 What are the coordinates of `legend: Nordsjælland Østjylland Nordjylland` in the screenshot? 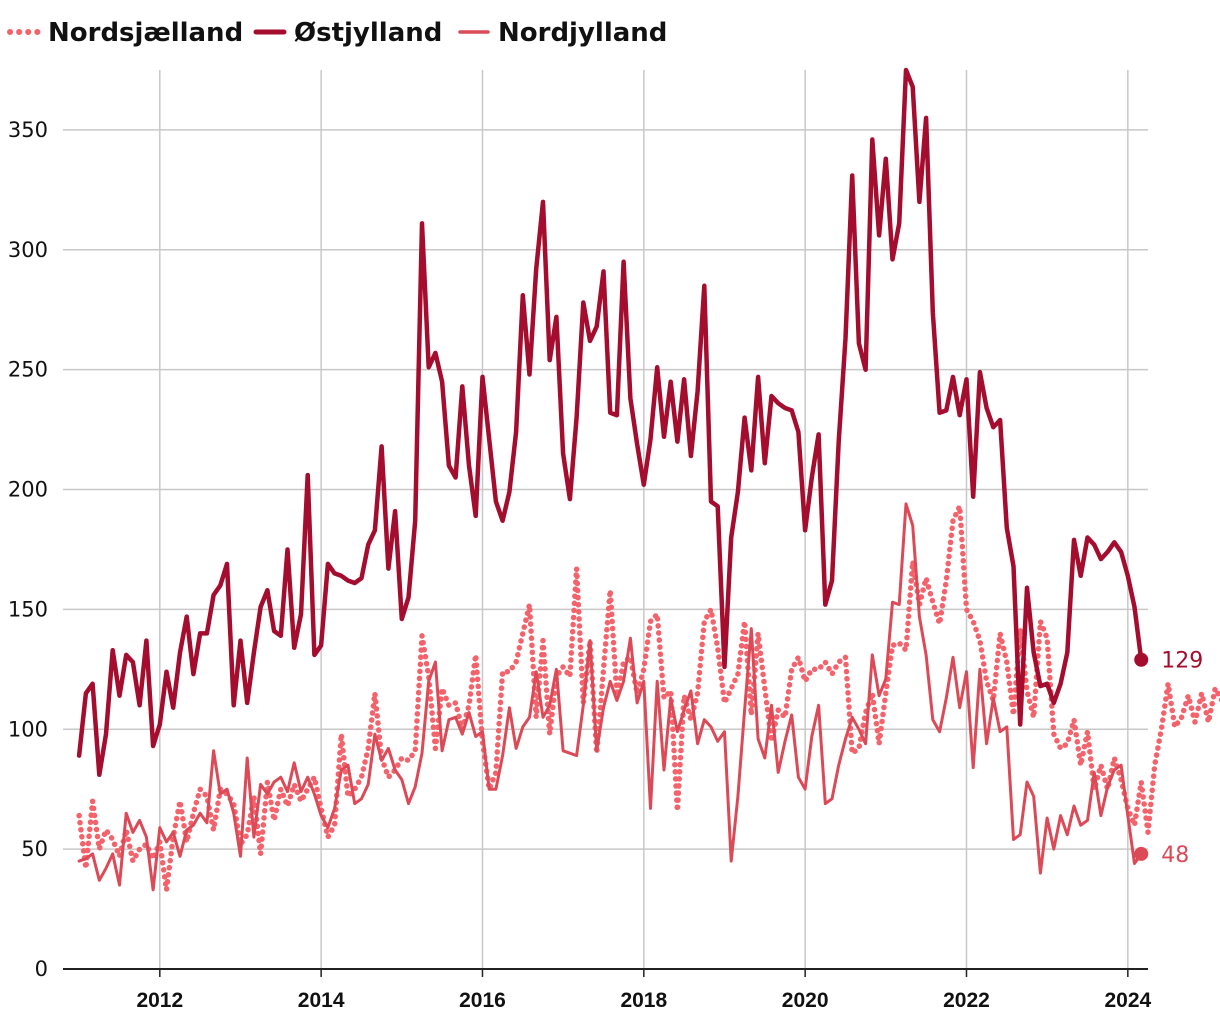 It's located at (337, 33).